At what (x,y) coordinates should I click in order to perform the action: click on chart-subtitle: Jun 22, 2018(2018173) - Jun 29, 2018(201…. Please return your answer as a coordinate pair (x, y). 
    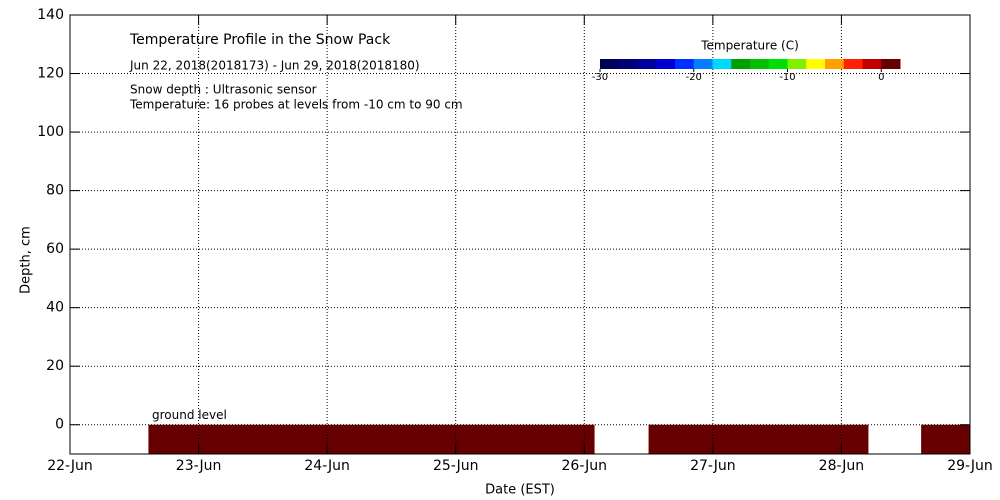
    Looking at the image, I should click on (274, 66).